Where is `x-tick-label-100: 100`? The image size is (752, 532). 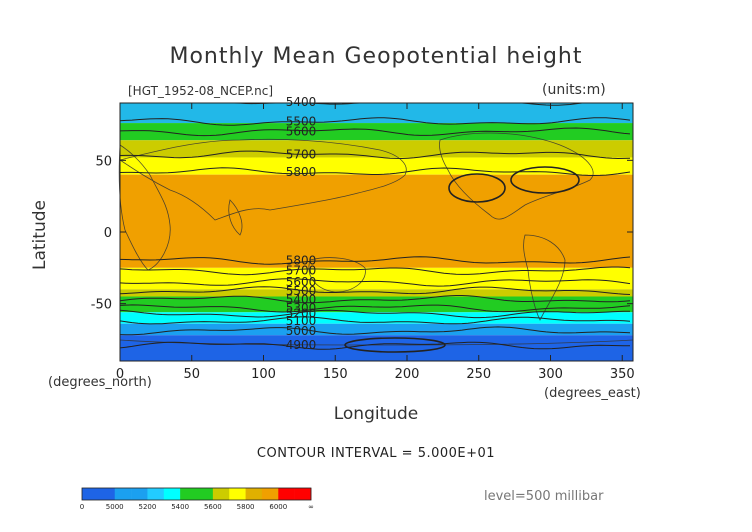
x-tick-label-100: 100 is located at coordinates (263, 374).